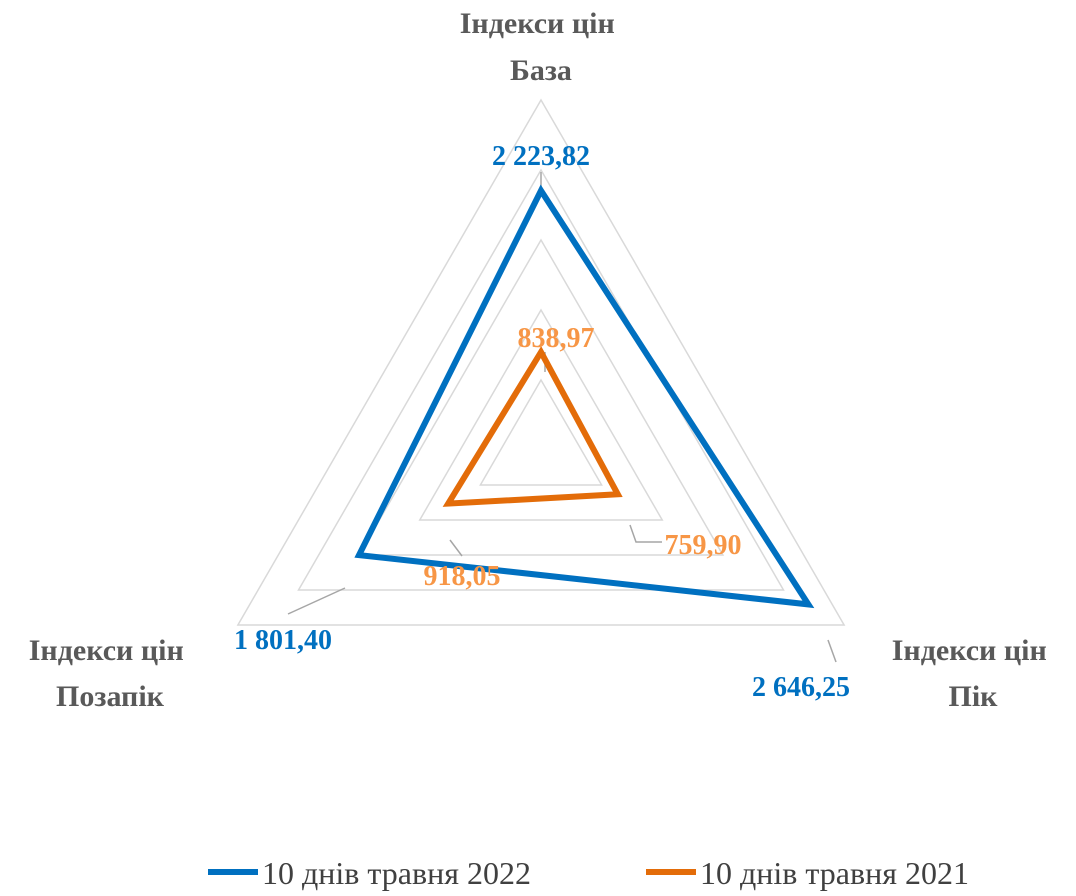  Describe the element at coordinates (973, 673) in the screenshot. I see `axis-label-peak: Індекси цін Пік` at that location.